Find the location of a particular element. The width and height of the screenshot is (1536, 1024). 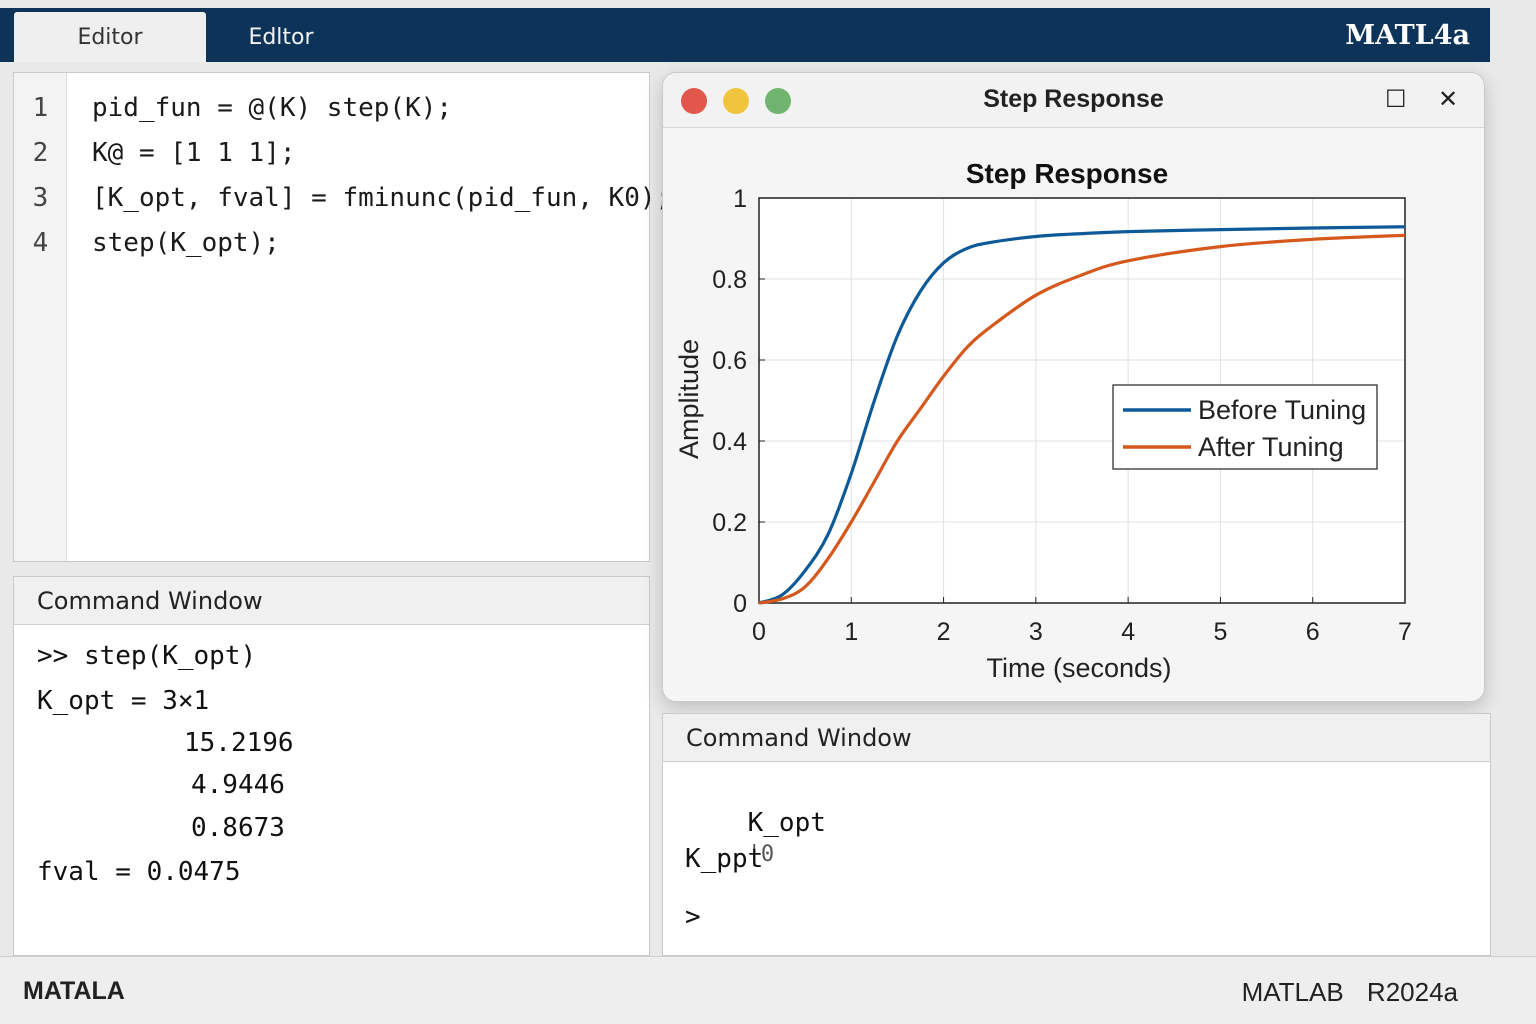

command-output-line: >> step(K_opt) is located at coordinates (147, 656).